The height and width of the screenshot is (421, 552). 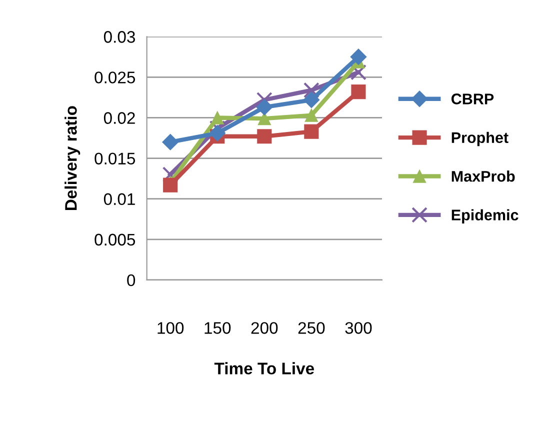 I want to click on x-tick-label: 250, so click(x=311, y=328).